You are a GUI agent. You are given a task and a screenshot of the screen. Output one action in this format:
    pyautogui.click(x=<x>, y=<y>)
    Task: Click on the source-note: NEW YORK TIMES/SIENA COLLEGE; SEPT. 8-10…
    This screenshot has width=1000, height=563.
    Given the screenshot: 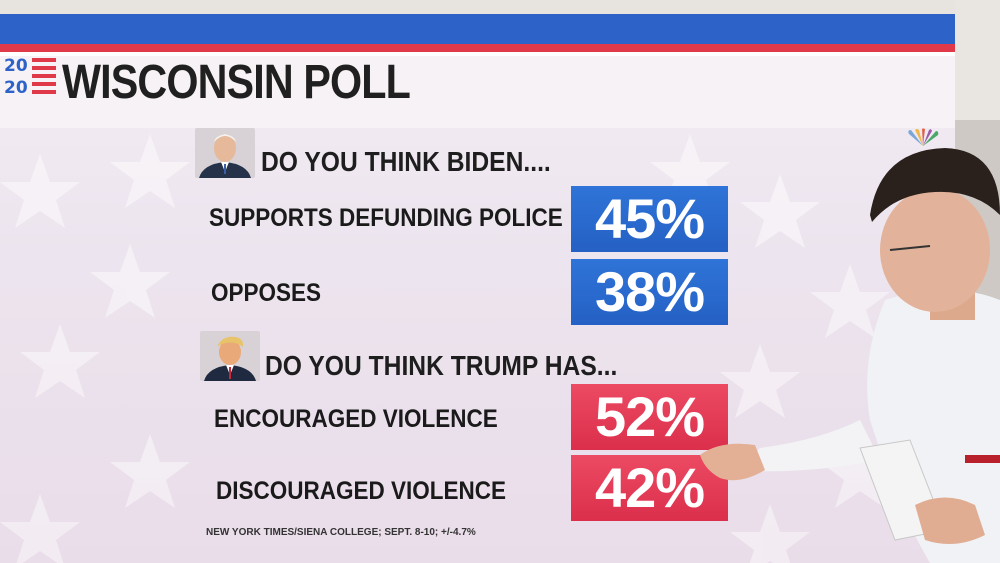 What is the action you would take?
    pyautogui.click(x=341, y=532)
    